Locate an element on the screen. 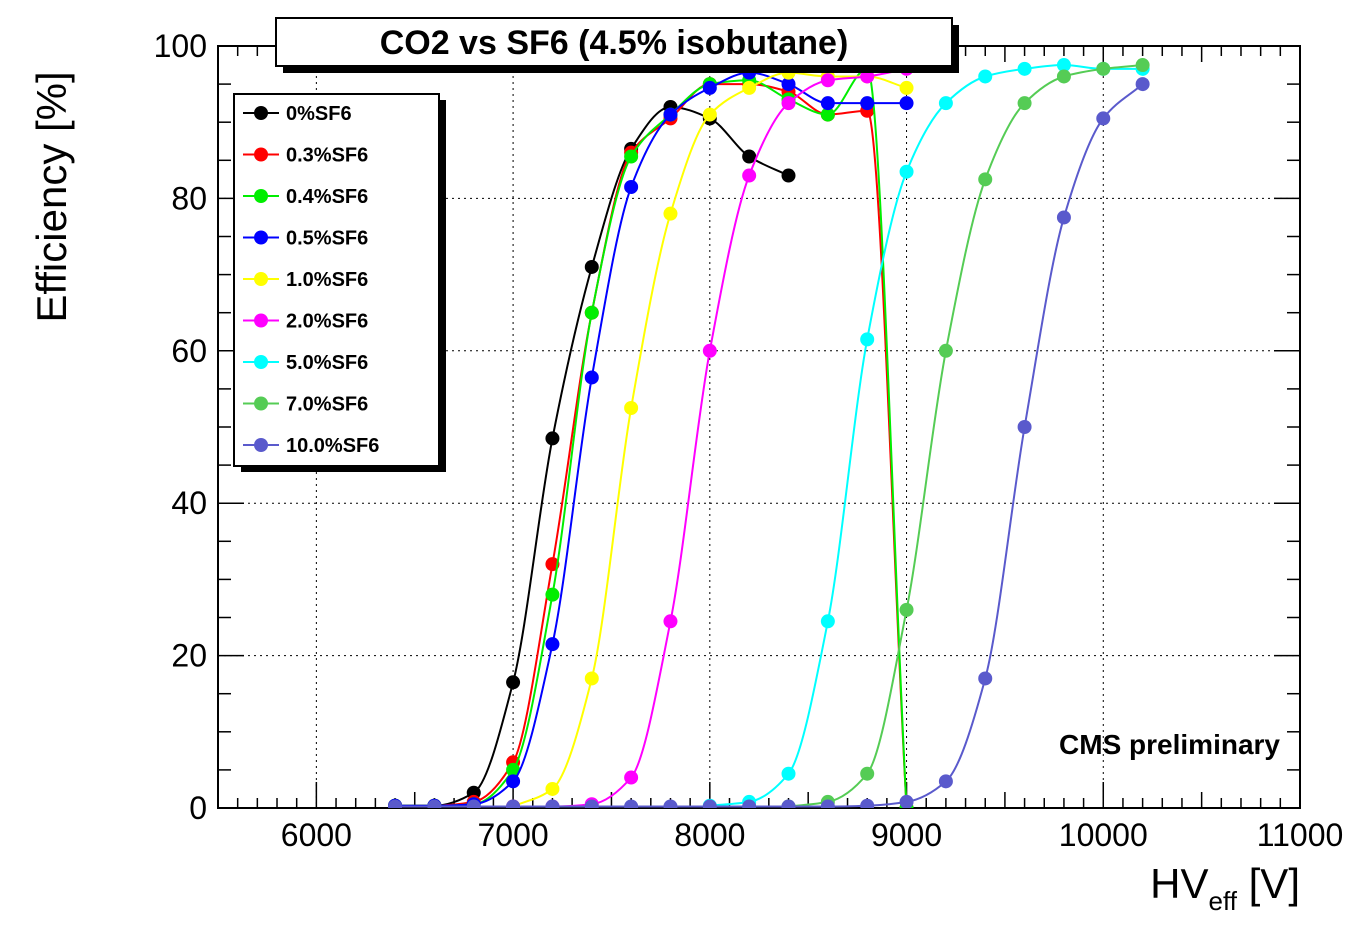 This screenshot has width=1369, height=929. legend-label: 0.5%SF6 is located at coordinates (327, 239).